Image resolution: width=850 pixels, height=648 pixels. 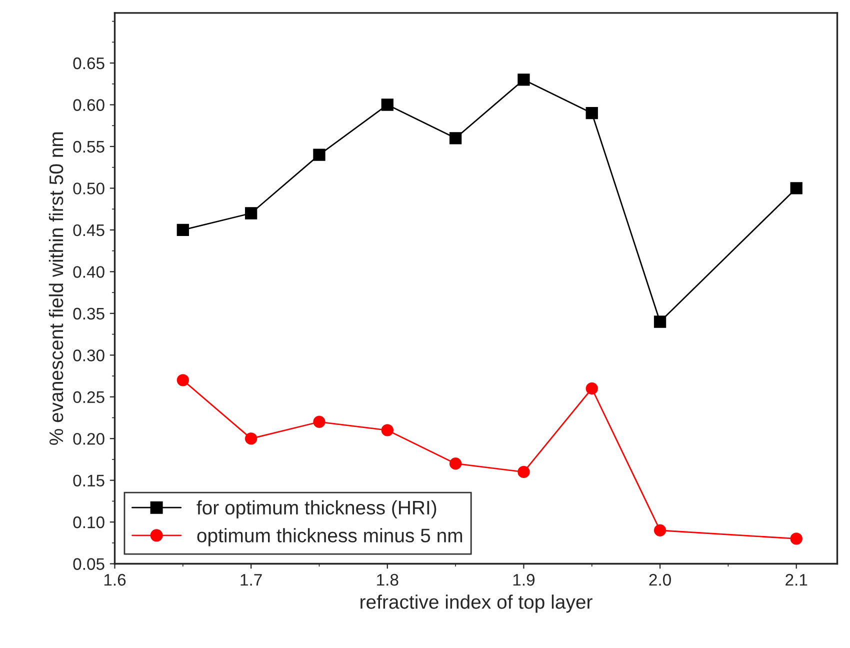 I want to click on x-tick-label: 1.8, so click(x=387, y=580).